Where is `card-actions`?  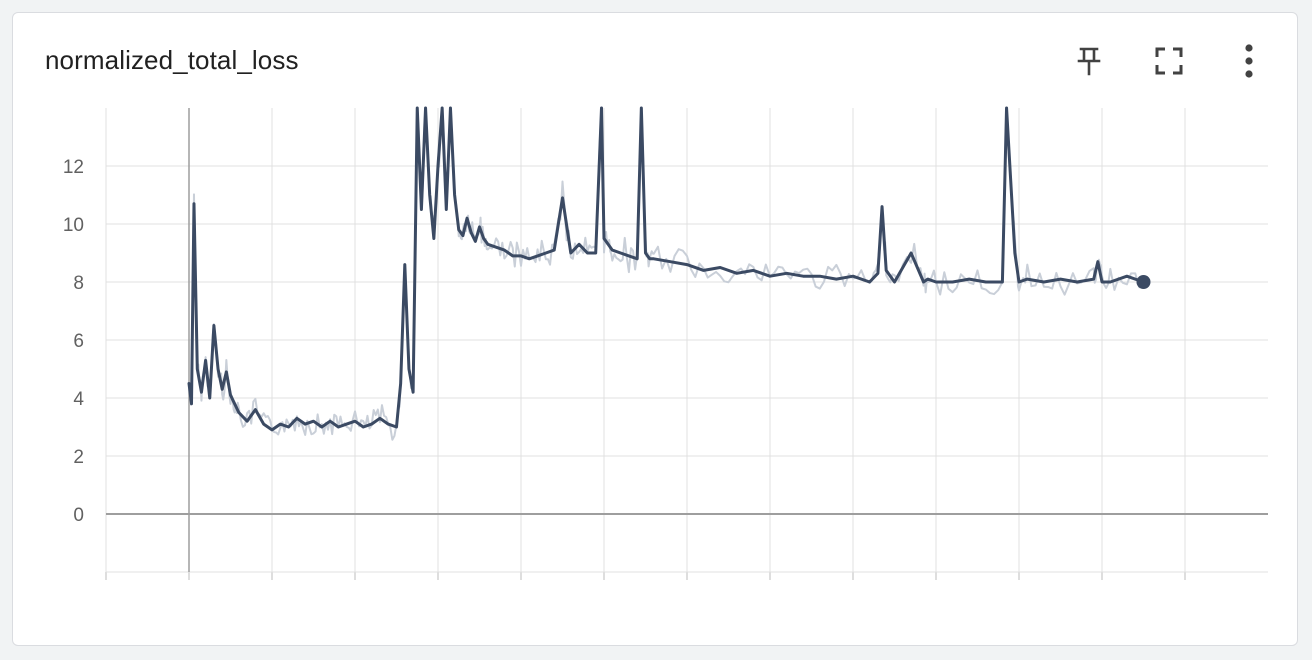 card-actions is located at coordinates (1169, 61).